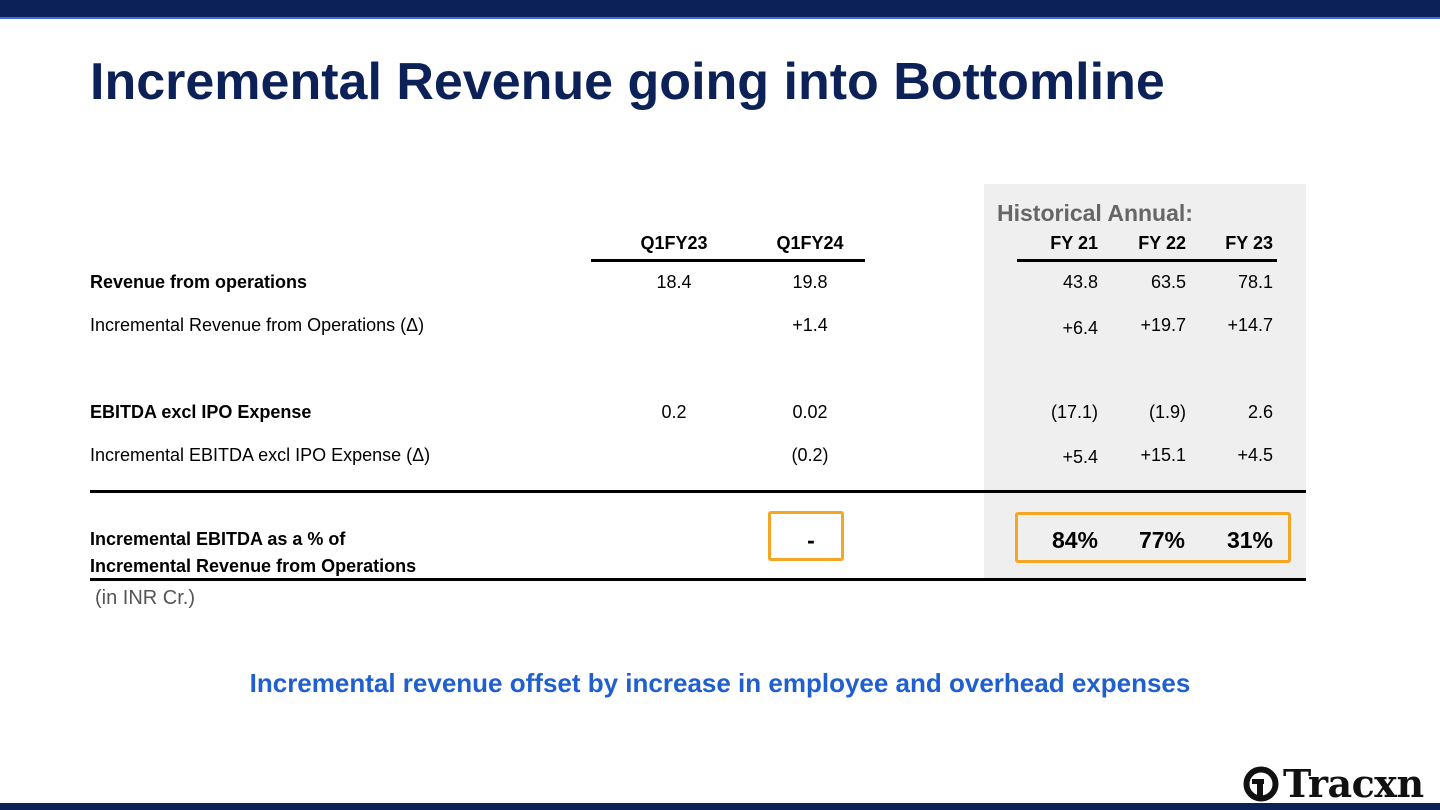 Image resolution: width=1440 pixels, height=810 pixels. I want to click on cell-incremental-ebitda-fy23: +4.5, so click(1255, 455).